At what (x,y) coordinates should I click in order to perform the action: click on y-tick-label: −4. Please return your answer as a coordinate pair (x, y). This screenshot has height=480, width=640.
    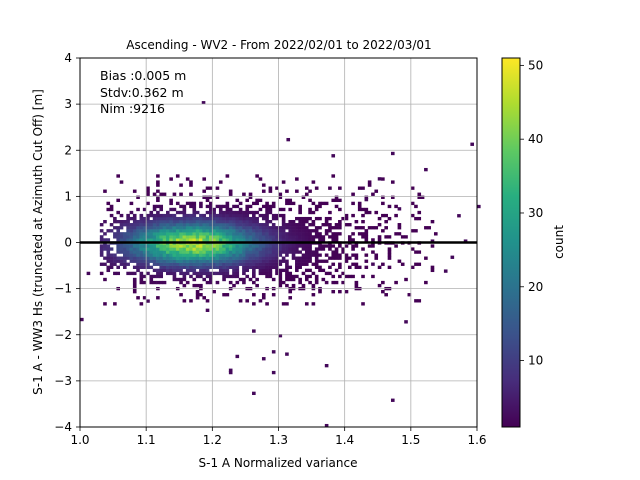
    Looking at the image, I should click on (63, 427).